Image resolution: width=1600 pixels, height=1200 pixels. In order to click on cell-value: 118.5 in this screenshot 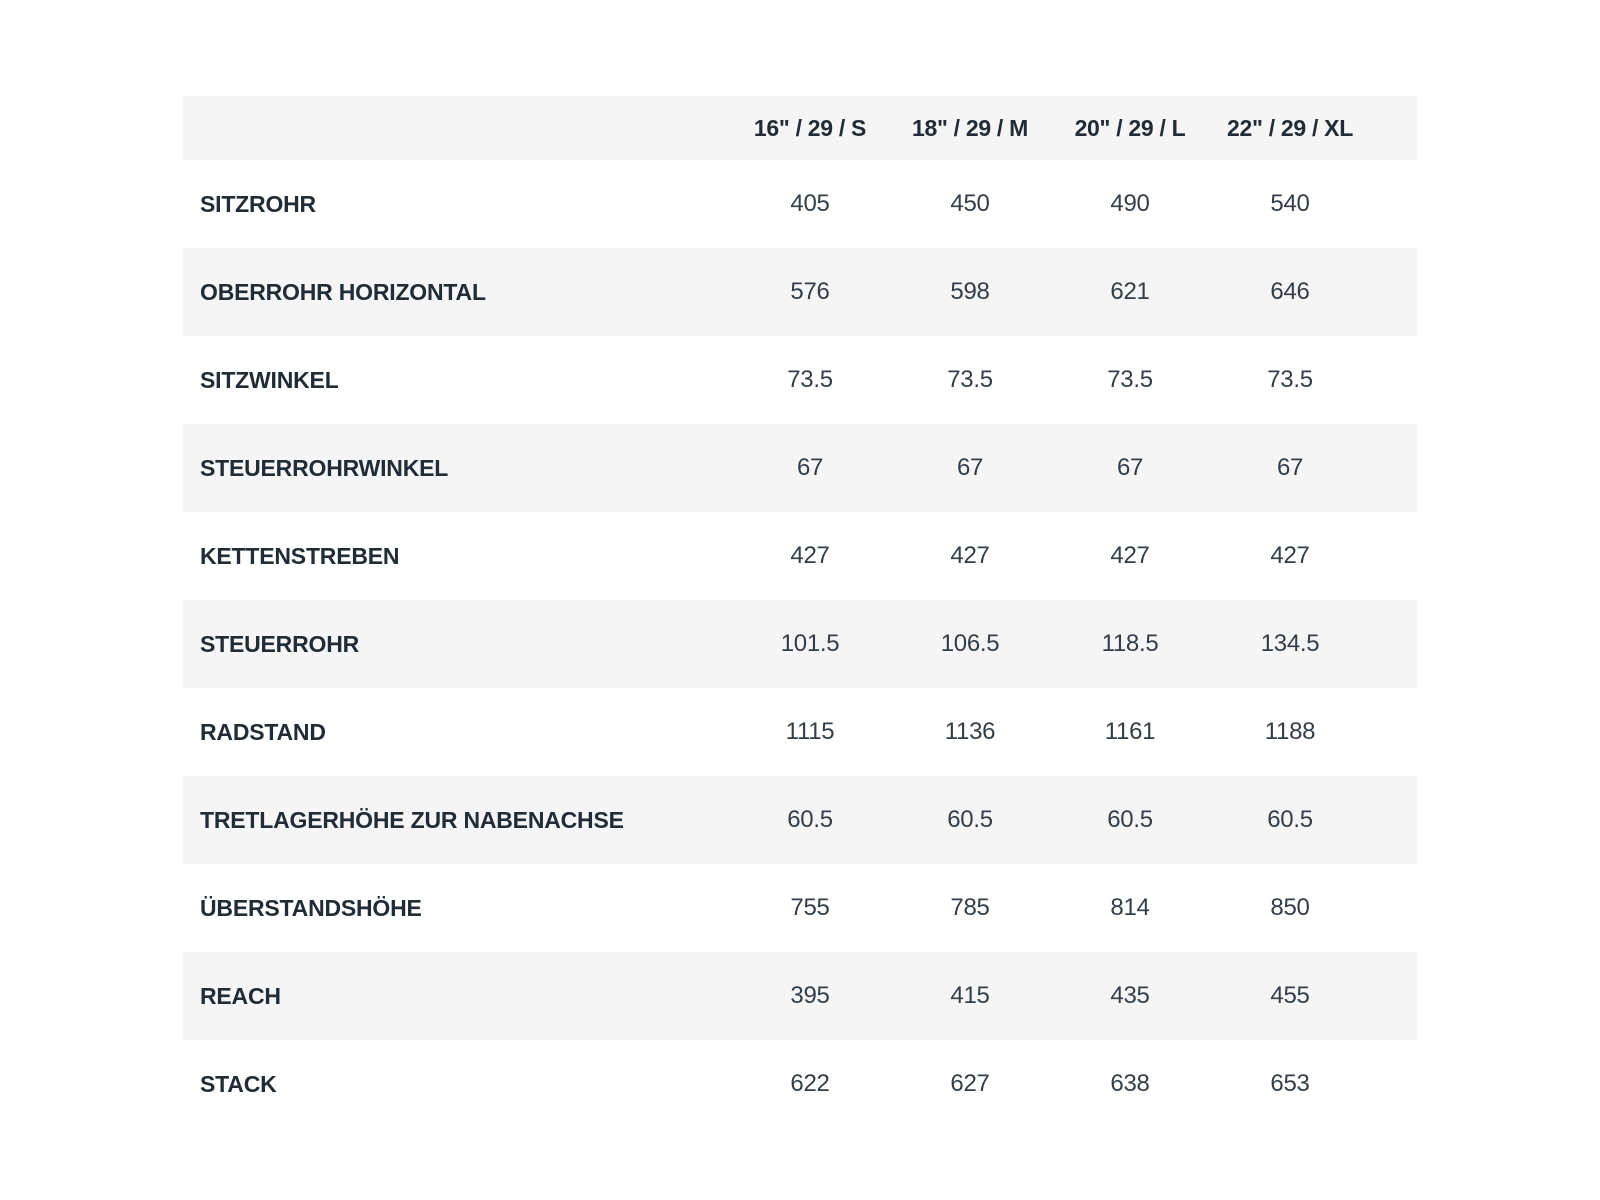, I will do `click(1130, 643)`.